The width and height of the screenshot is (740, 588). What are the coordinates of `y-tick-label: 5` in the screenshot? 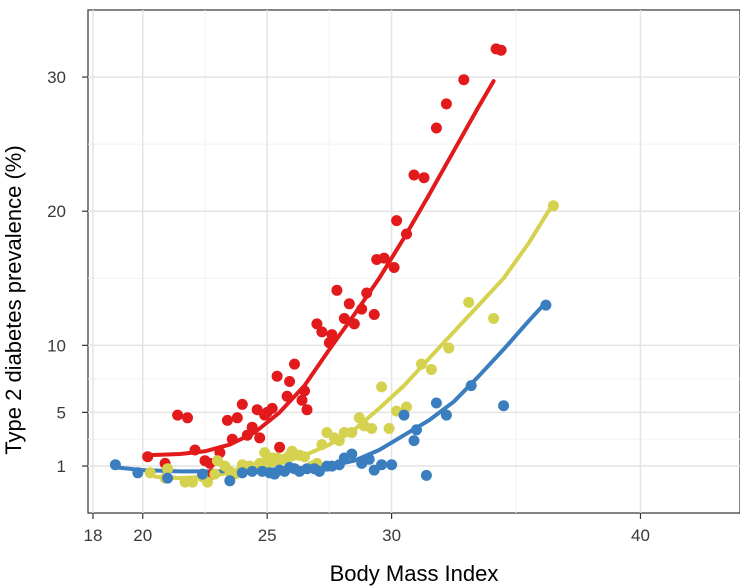 It's located at (61, 412).